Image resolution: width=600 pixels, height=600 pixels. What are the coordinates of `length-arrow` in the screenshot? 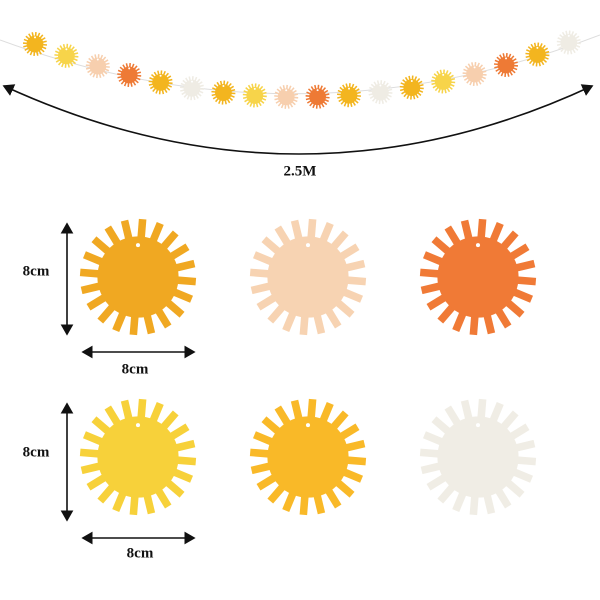 It's located at (298, 119).